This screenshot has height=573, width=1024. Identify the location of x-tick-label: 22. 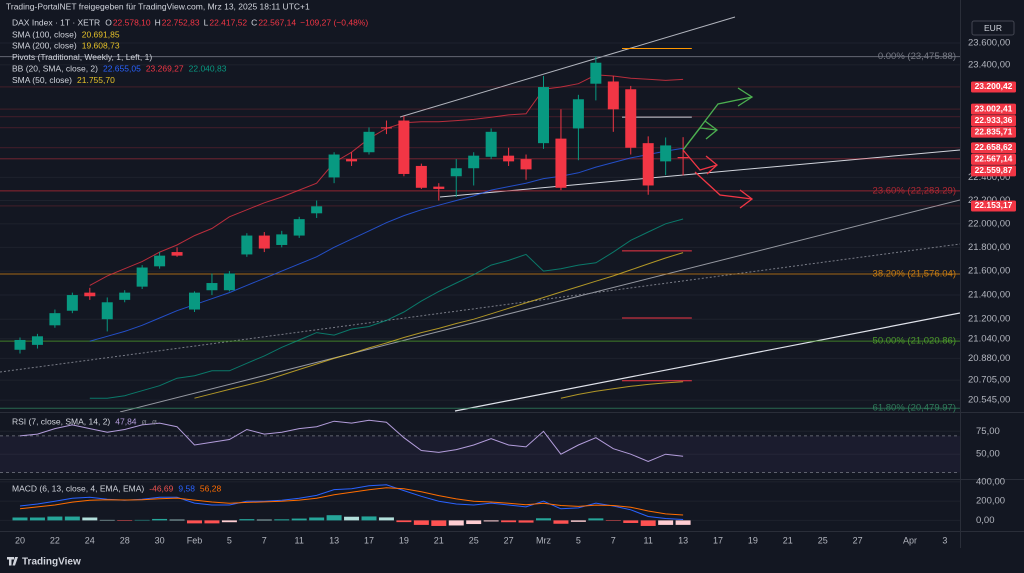
(55, 540).